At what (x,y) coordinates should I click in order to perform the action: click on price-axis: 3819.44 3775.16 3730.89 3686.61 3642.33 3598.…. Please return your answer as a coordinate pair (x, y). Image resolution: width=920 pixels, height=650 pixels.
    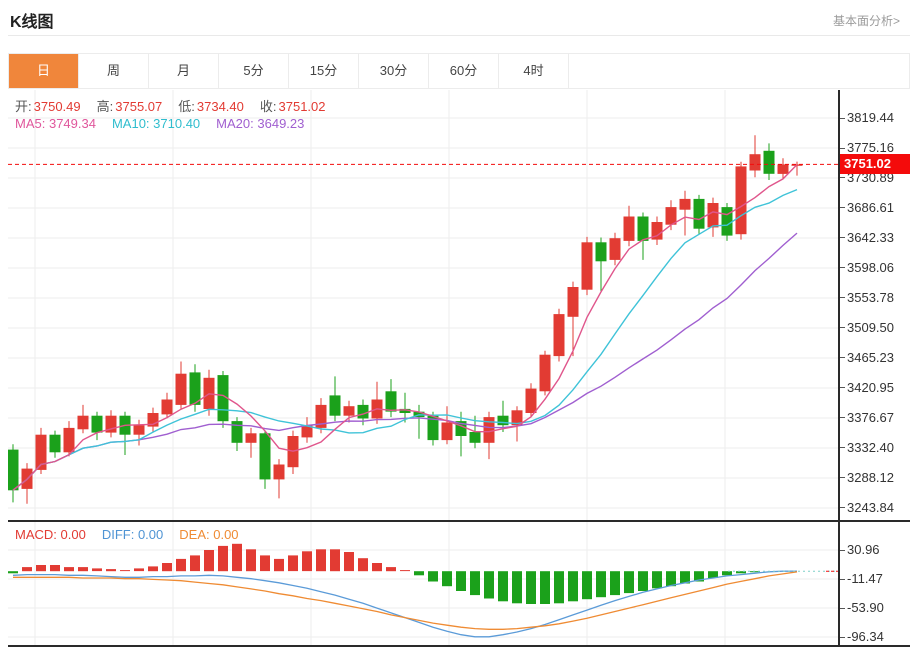
    Looking at the image, I should click on (875, 305).